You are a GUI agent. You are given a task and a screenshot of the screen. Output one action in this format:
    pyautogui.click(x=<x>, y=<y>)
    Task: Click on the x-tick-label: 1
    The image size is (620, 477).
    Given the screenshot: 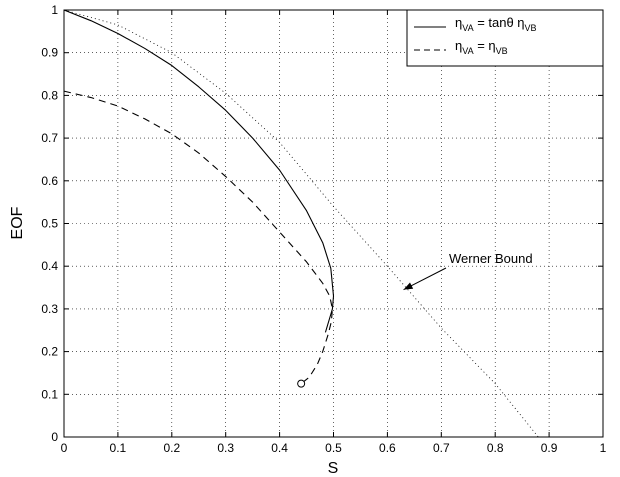 What is the action you would take?
    pyautogui.click(x=603, y=448)
    